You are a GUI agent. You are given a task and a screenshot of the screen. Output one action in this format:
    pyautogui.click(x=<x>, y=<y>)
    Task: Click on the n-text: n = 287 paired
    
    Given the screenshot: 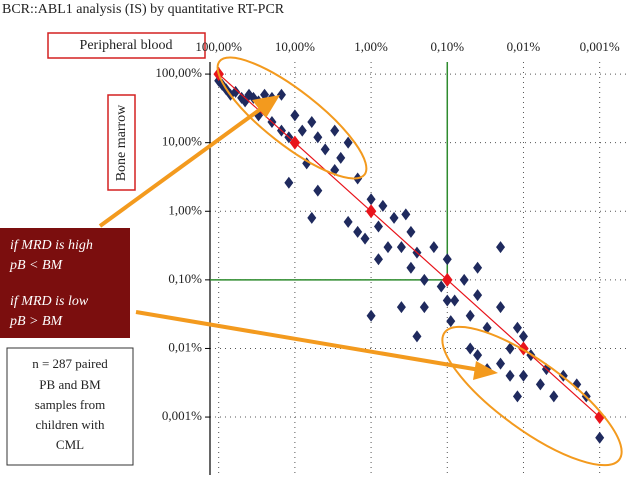 What is the action you would take?
    pyautogui.click(x=70, y=363)
    